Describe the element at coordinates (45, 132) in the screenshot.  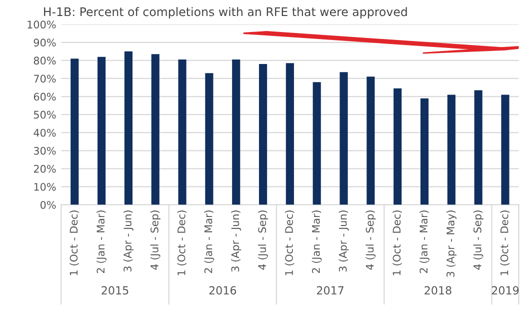
I see `y-tick-label: 40%` at that location.